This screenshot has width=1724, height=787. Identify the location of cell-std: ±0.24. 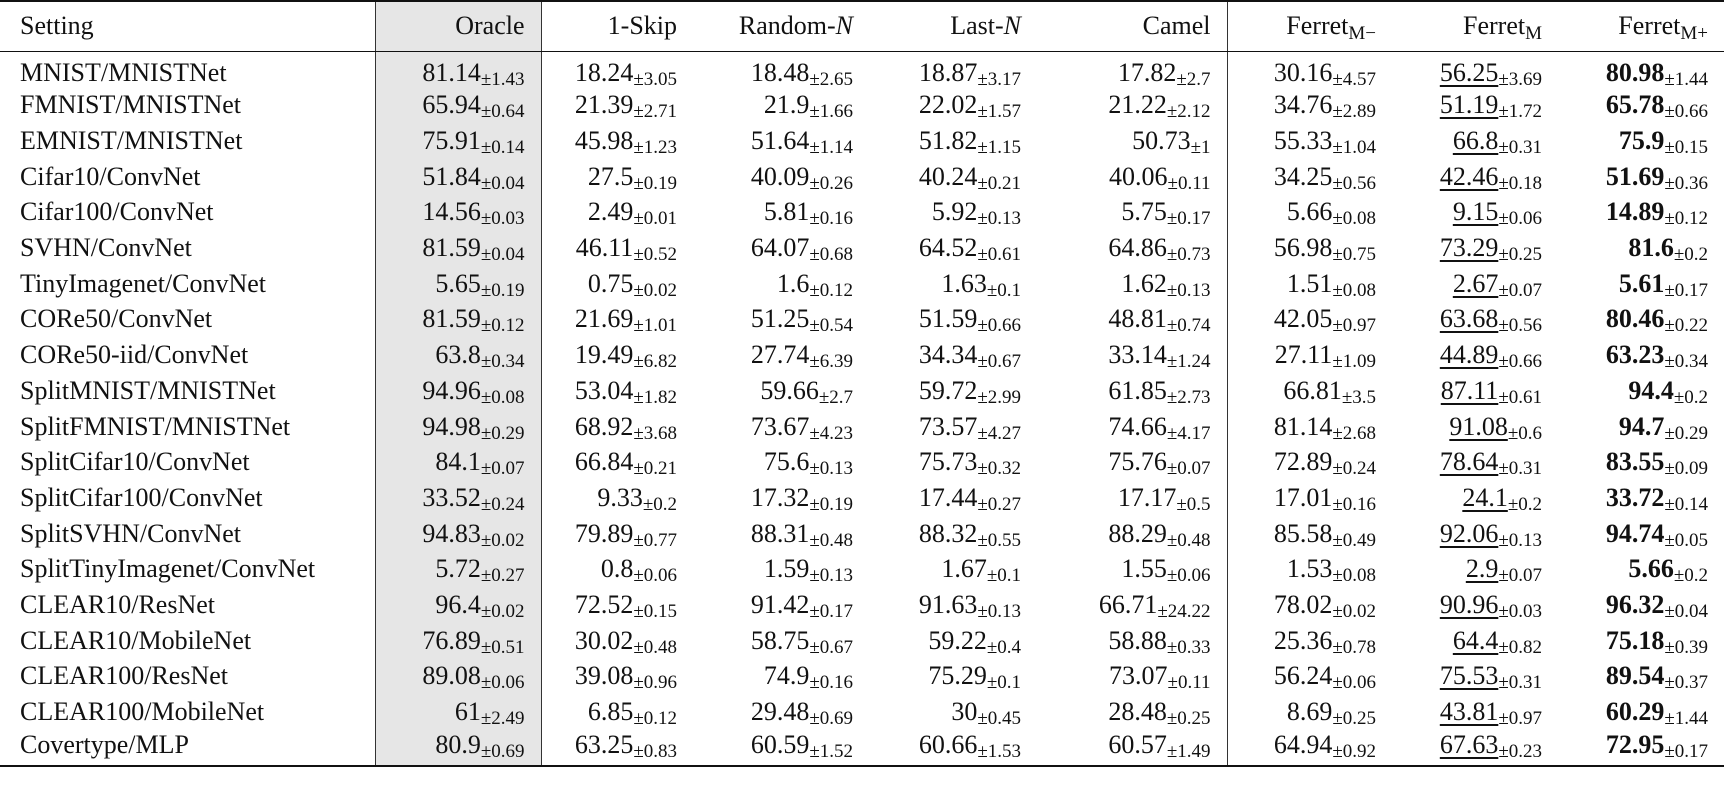
(502, 504).